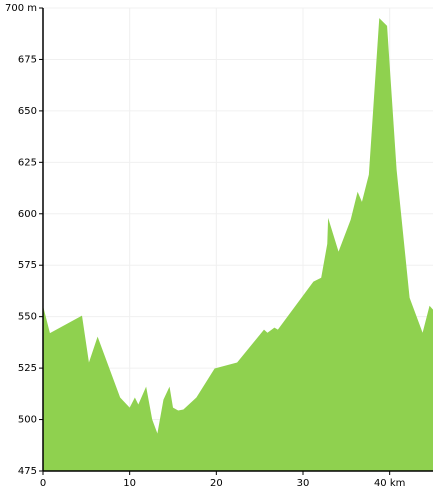 Image resolution: width=433 pixels, height=500 pixels. I want to click on y-tick-label: 675, so click(27, 59).